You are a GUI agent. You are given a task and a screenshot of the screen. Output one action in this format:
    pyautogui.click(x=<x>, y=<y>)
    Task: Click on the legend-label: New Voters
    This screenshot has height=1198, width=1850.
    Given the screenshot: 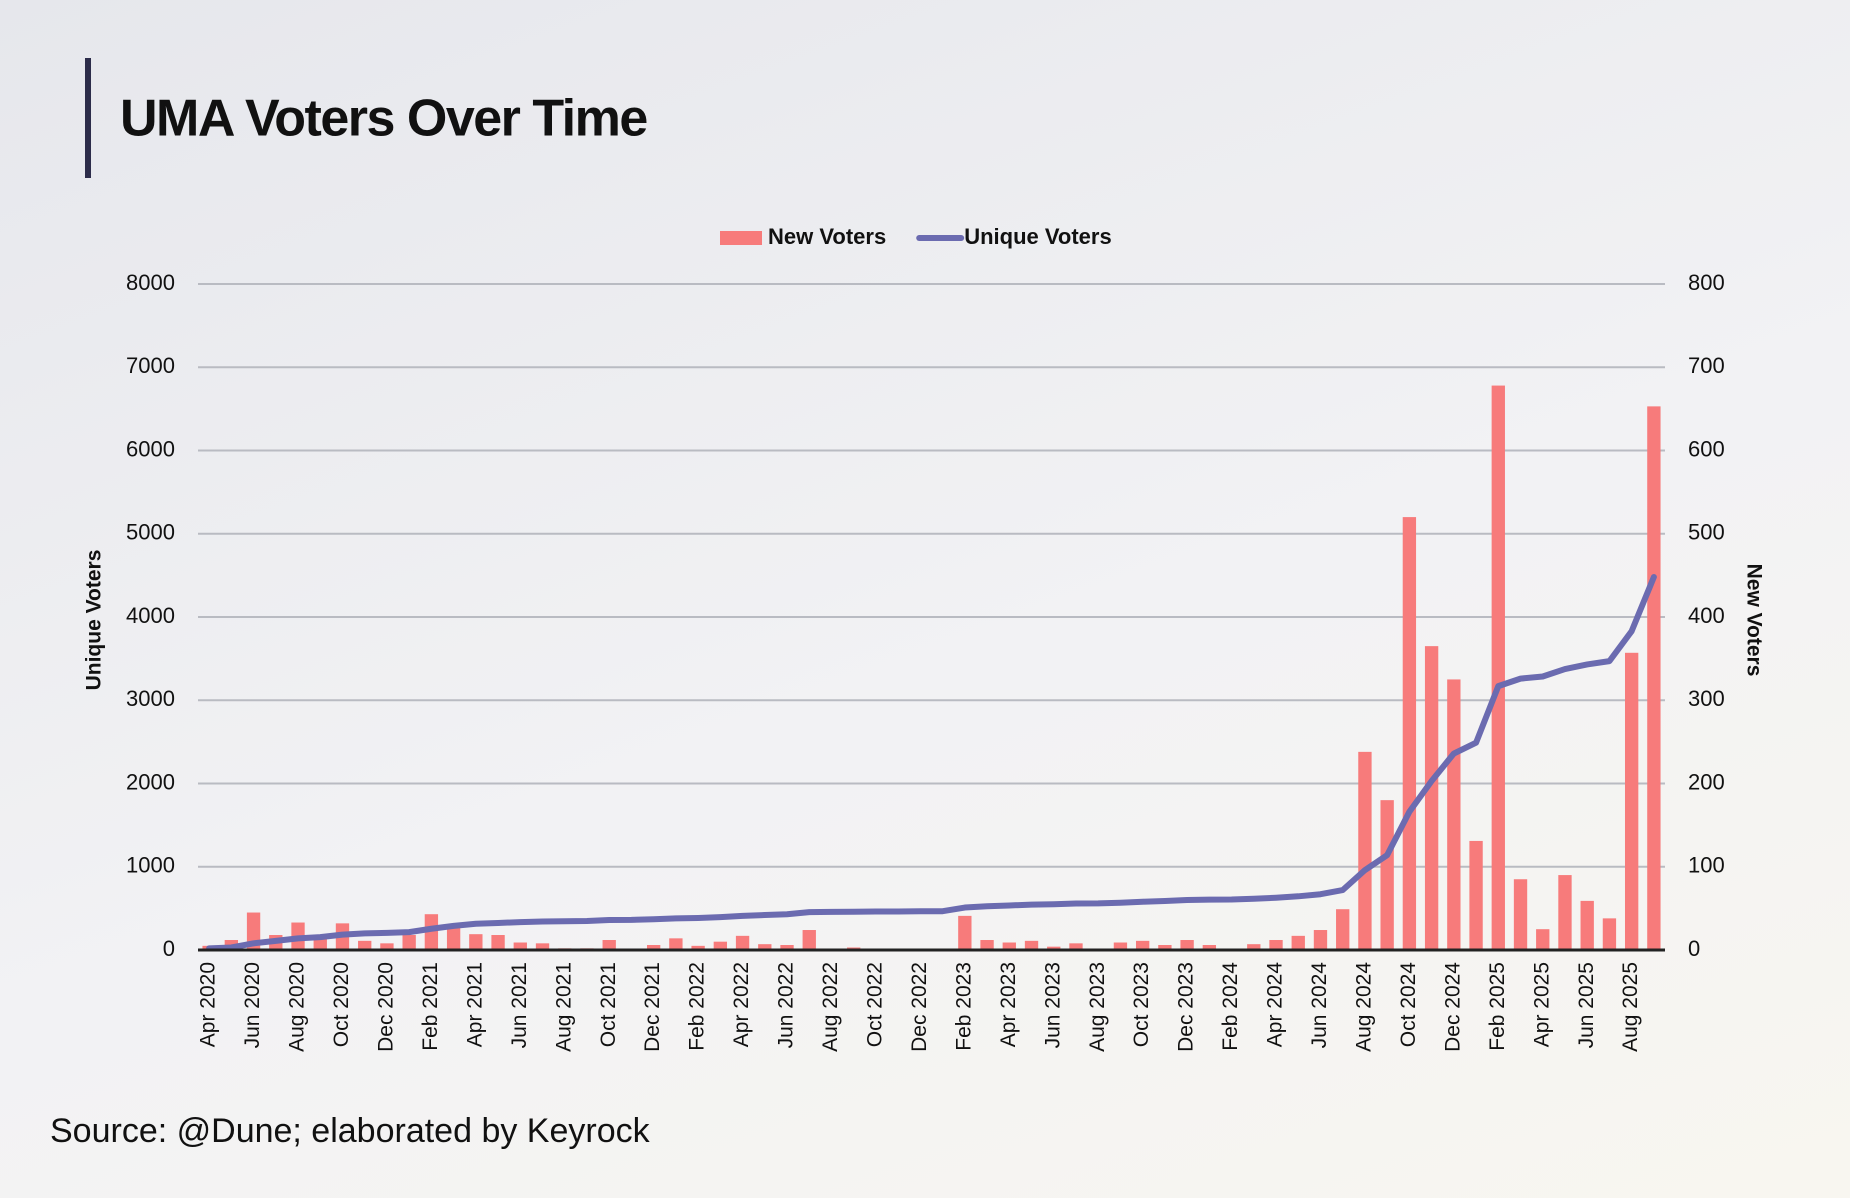 What is the action you would take?
    pyautogui.click(x=827, y=236)
    